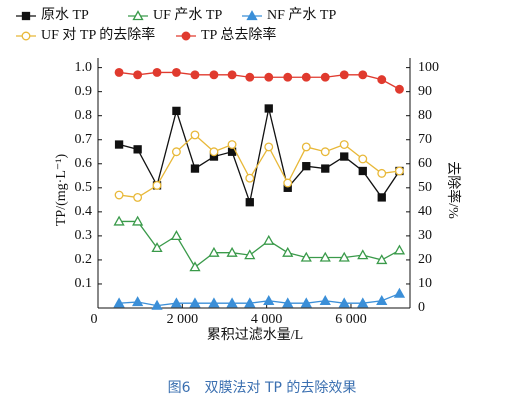 The height and width of the screenshot is (408, 523). What do you see at coordinates (94, 319) in the screenshot?
I see `x-tick-label: 0` at bounding box center [94, 319].